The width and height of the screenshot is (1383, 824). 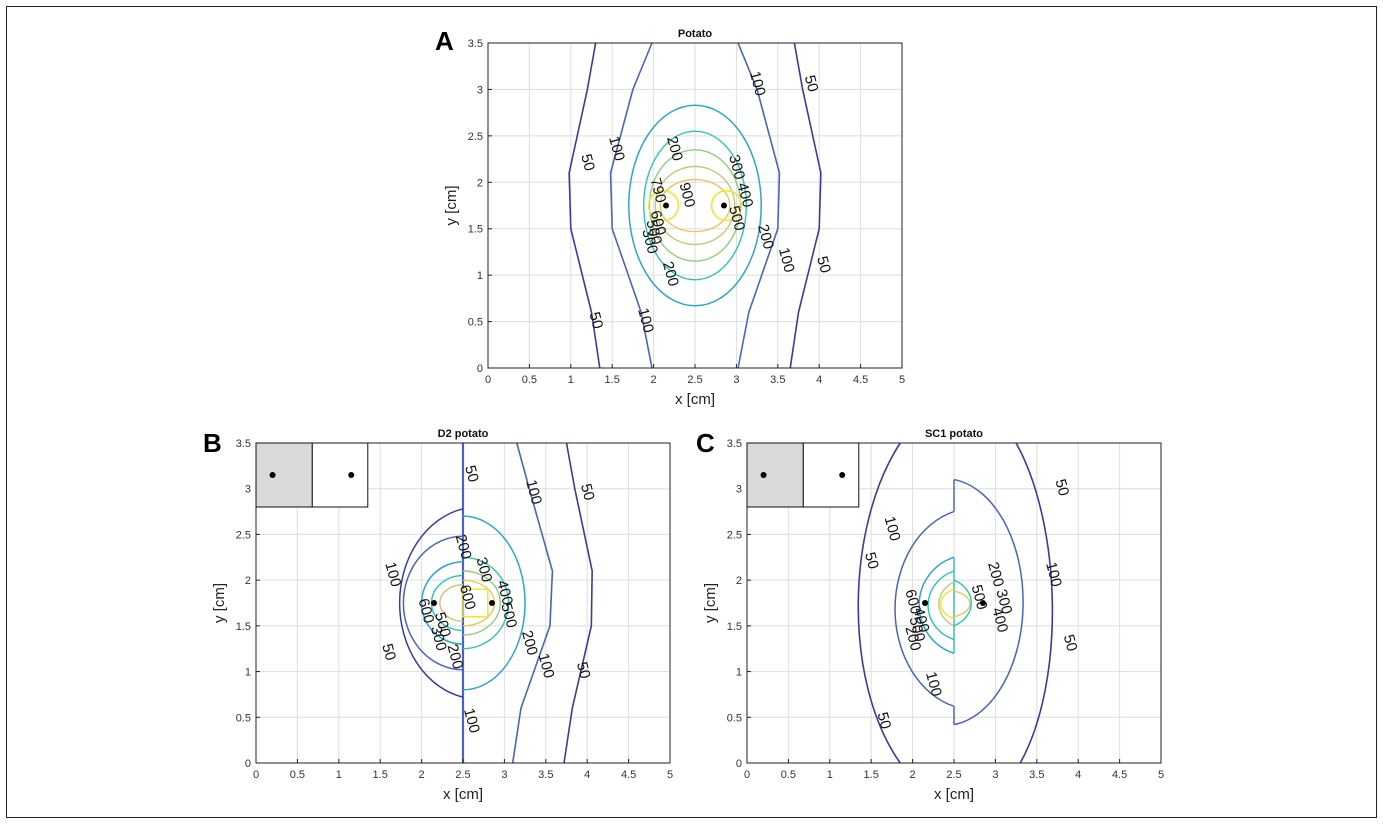 What do you see at coordinates (340, 475) in the screenshot?
I see `inset-cell-right` at bounding box center [340, 475].